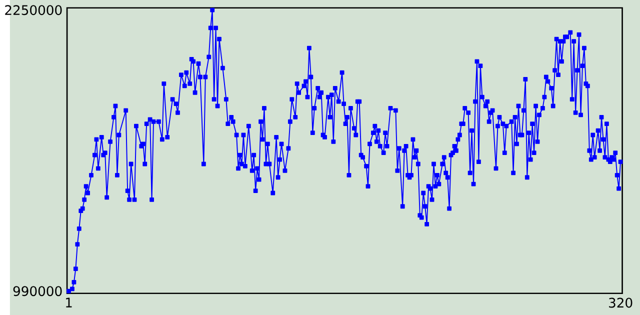 This screenshot has width=640, height=315. What do you see at coordinates (33, 10) in the screenshot?
I see `y-tick-label: 2250000` at bounding box center [33, 10].